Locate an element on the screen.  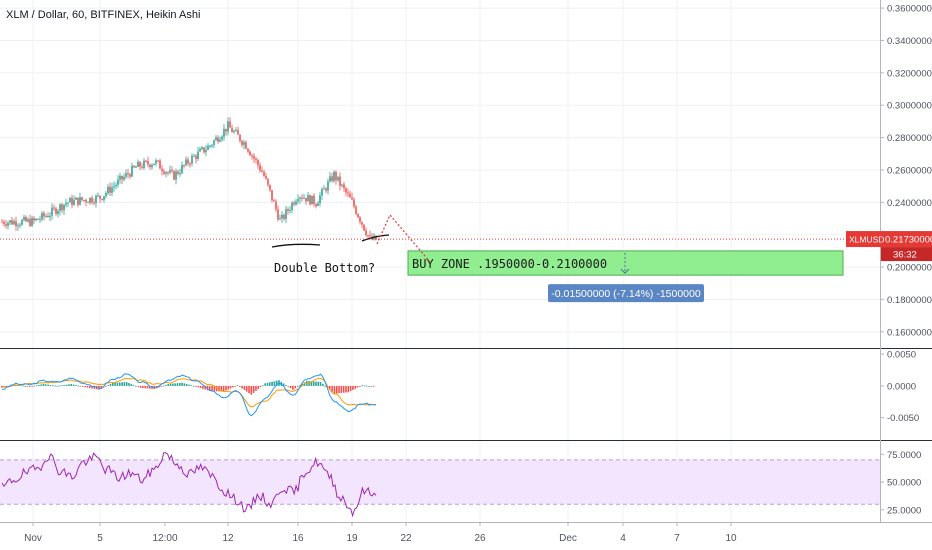
projection-path is located at coordinates (403, 238).